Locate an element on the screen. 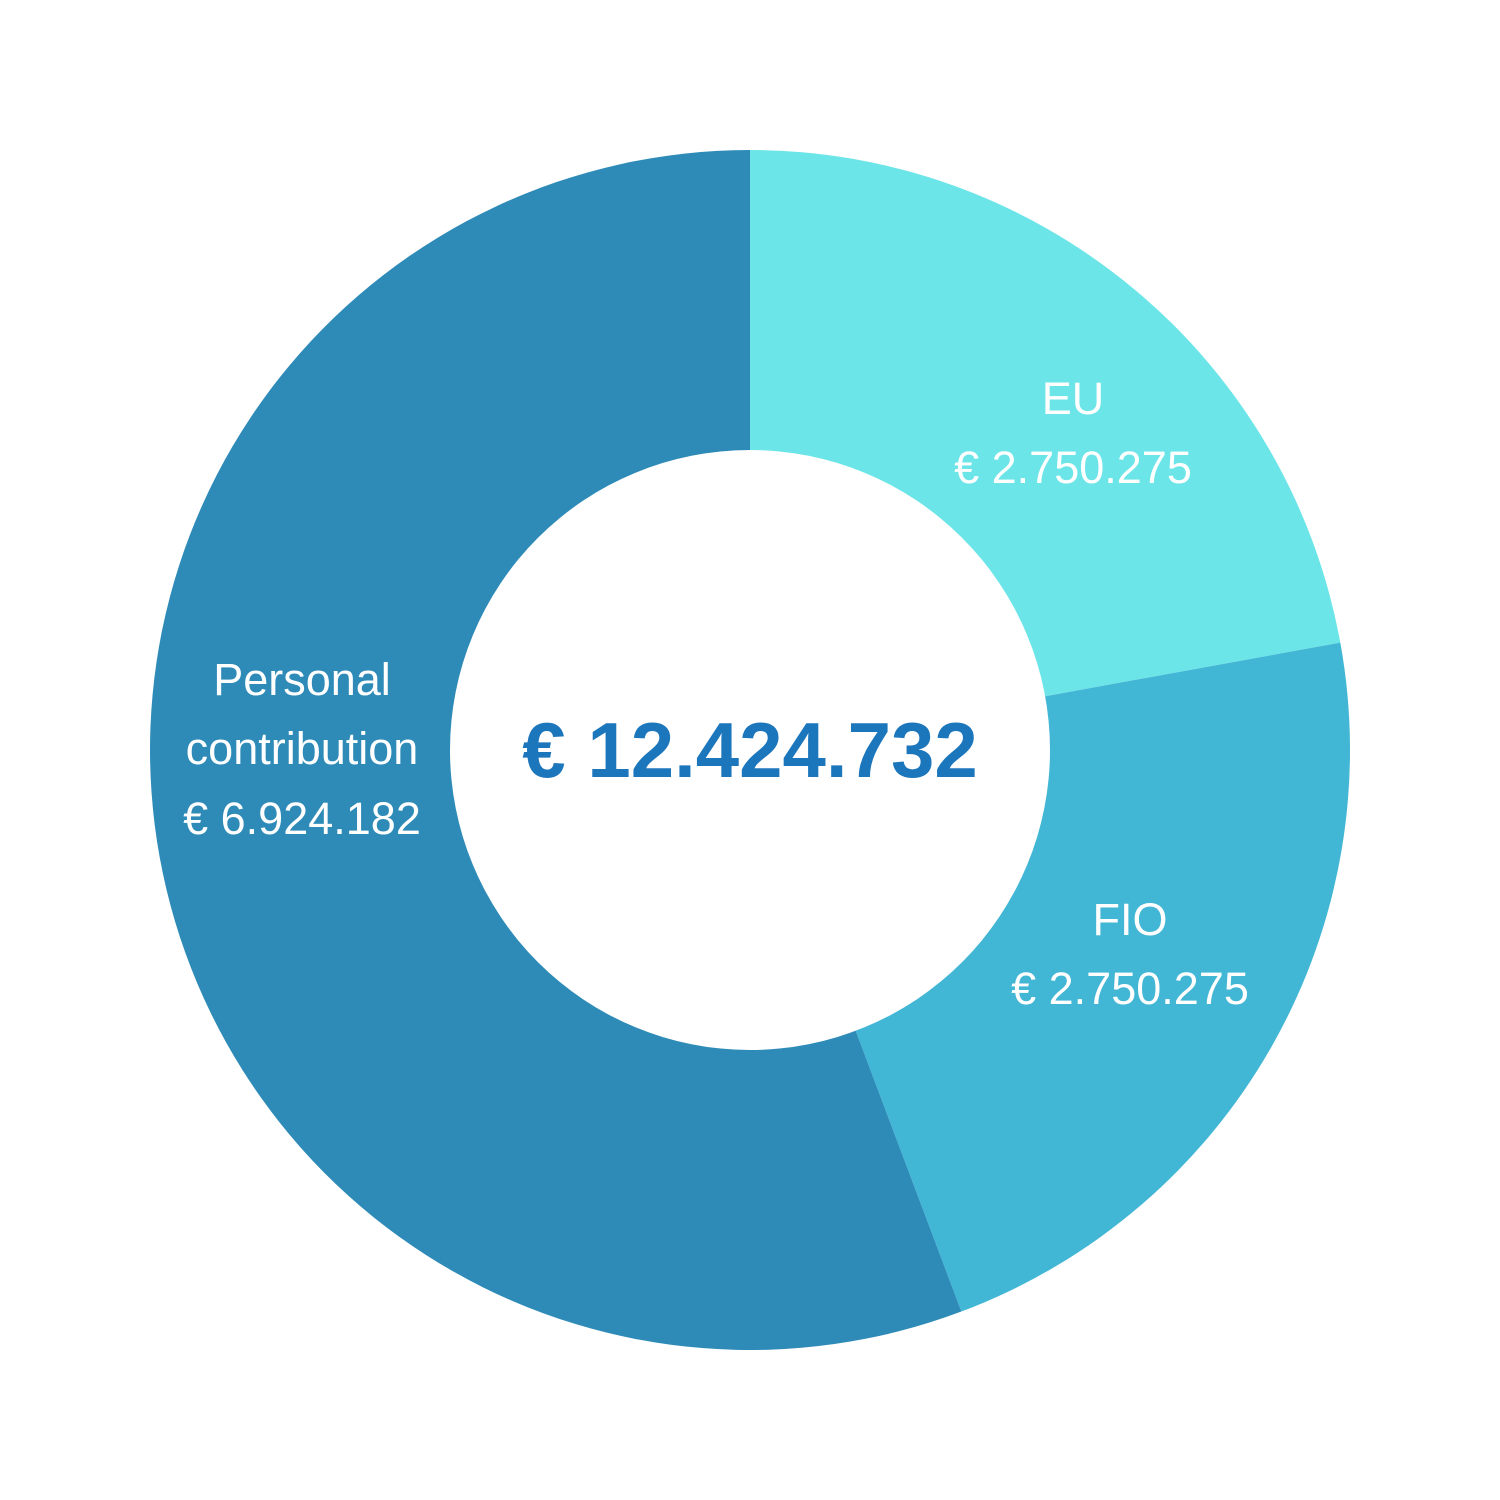 This screenshot has height=1500, width=1500. slice-label-fio: FIO is located at coordinates (1130, 919).